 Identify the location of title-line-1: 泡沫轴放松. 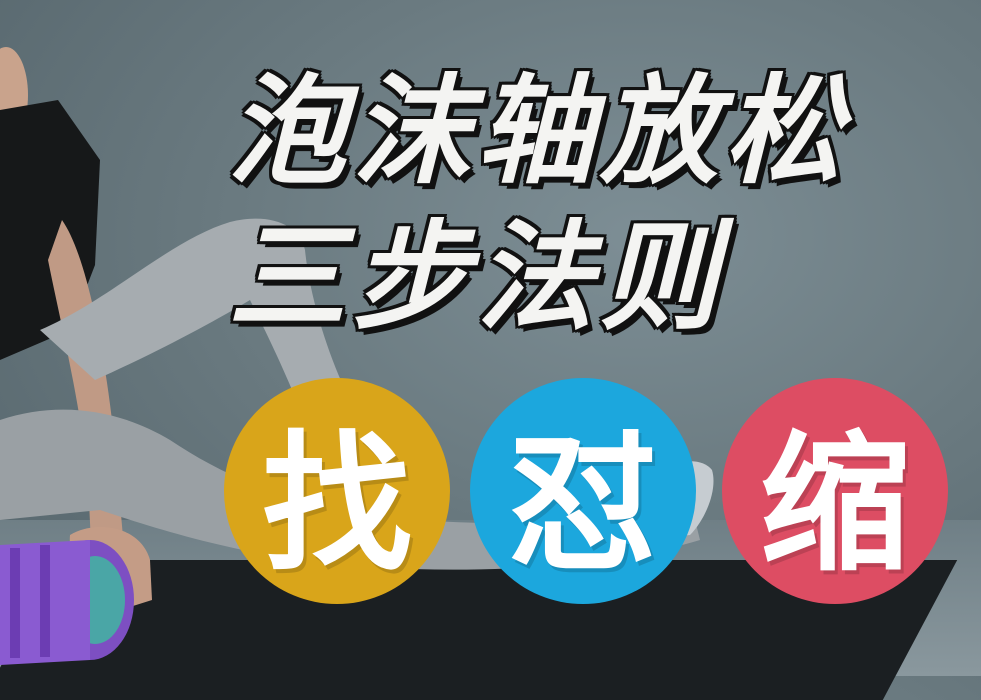
(538, 131).